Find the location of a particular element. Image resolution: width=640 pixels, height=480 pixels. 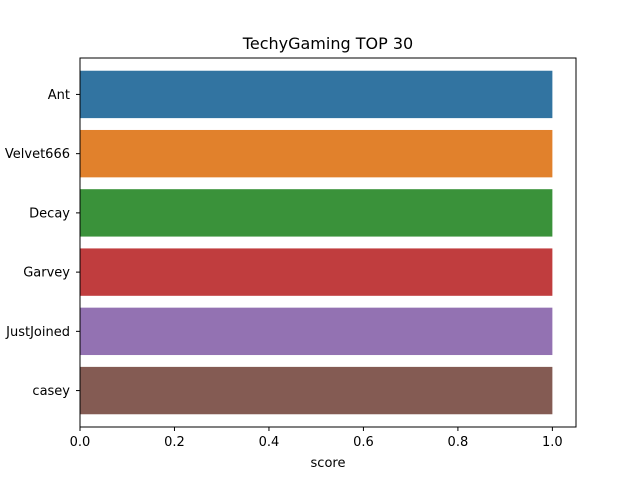

chart-title: TechyGaming TOP 30 is located at coordinates (327, 43).